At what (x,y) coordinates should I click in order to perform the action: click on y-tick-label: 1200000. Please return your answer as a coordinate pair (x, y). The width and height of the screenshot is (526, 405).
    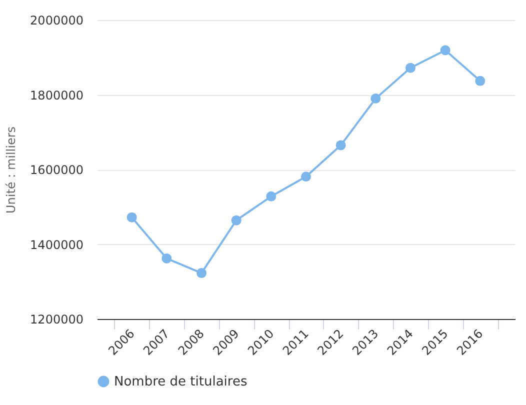
    Looking at the image, I should click on (57, 319).